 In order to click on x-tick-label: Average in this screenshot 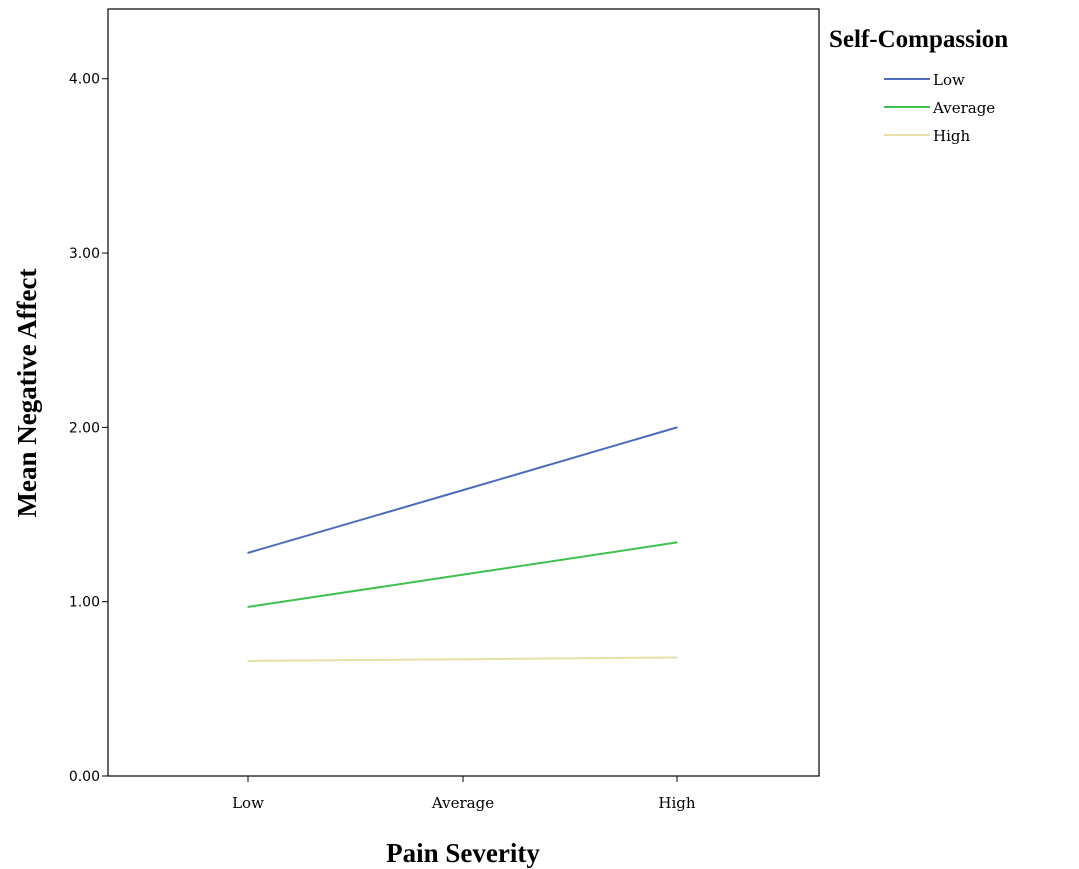, I will do `click(462, 803)`.